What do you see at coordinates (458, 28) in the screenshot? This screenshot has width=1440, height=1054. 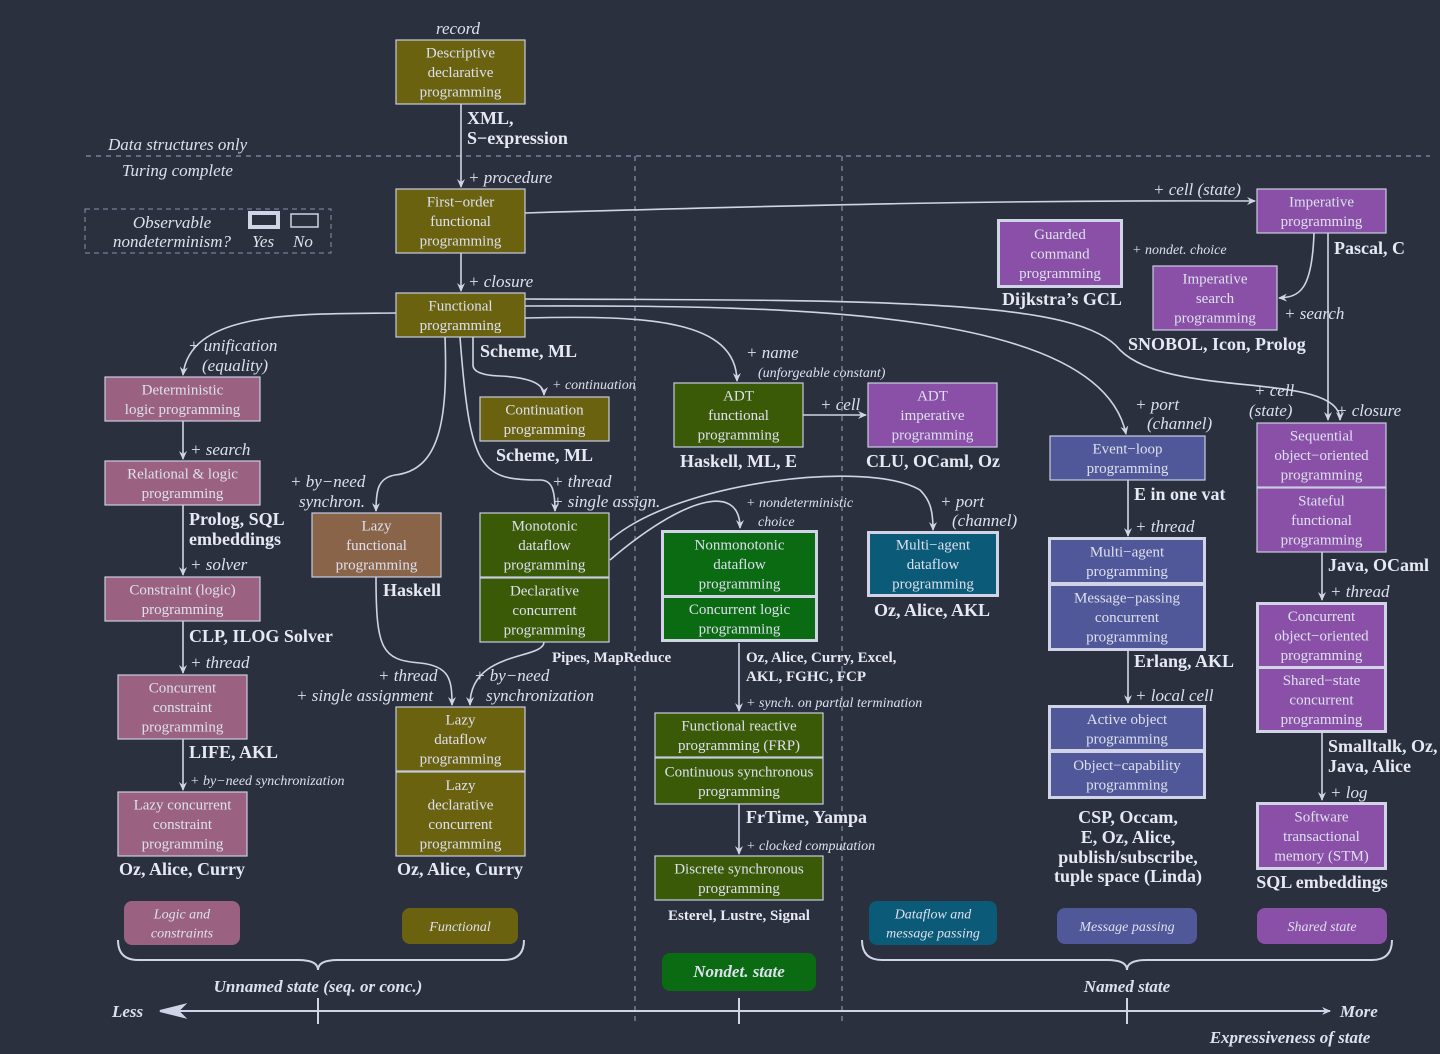 I see `edge-label: record` at bounding box center [458, 28].